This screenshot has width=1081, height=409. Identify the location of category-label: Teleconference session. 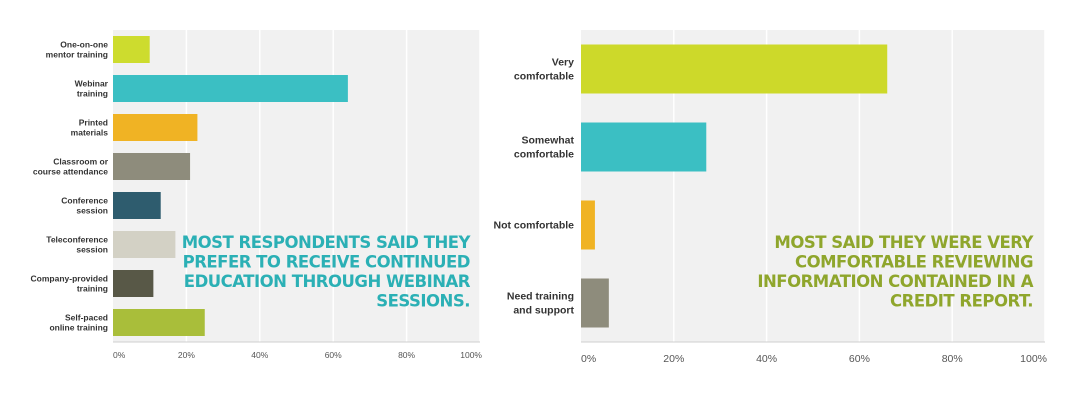
(77, 244).